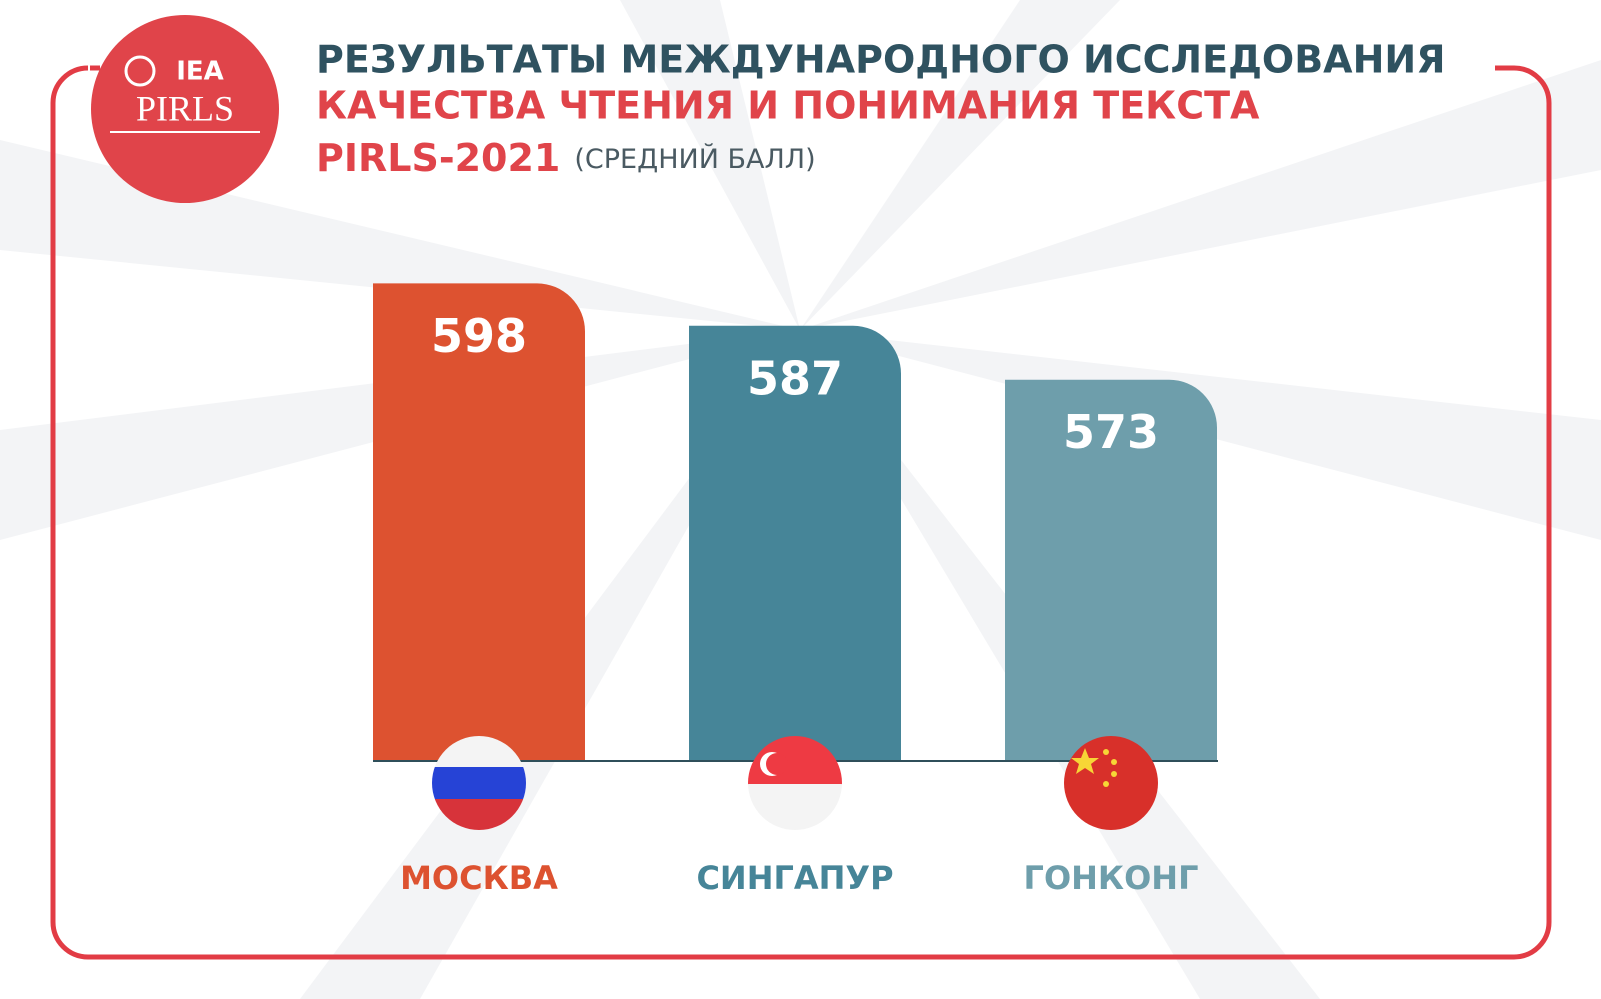 This screenshot has width=1601, height=999. Describe the element at coordinates (200, 72) in the screenshot. I see `logo-top: IEA` at that location.